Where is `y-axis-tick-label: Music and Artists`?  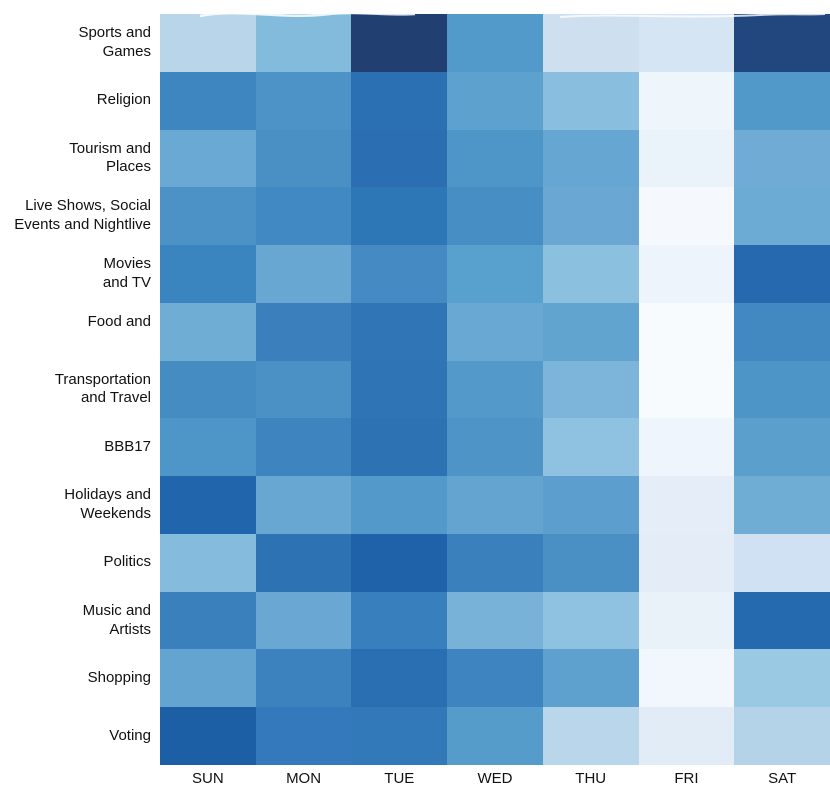 y-axis-tick-label: Music and Artists is located at coordinates (116, 619).